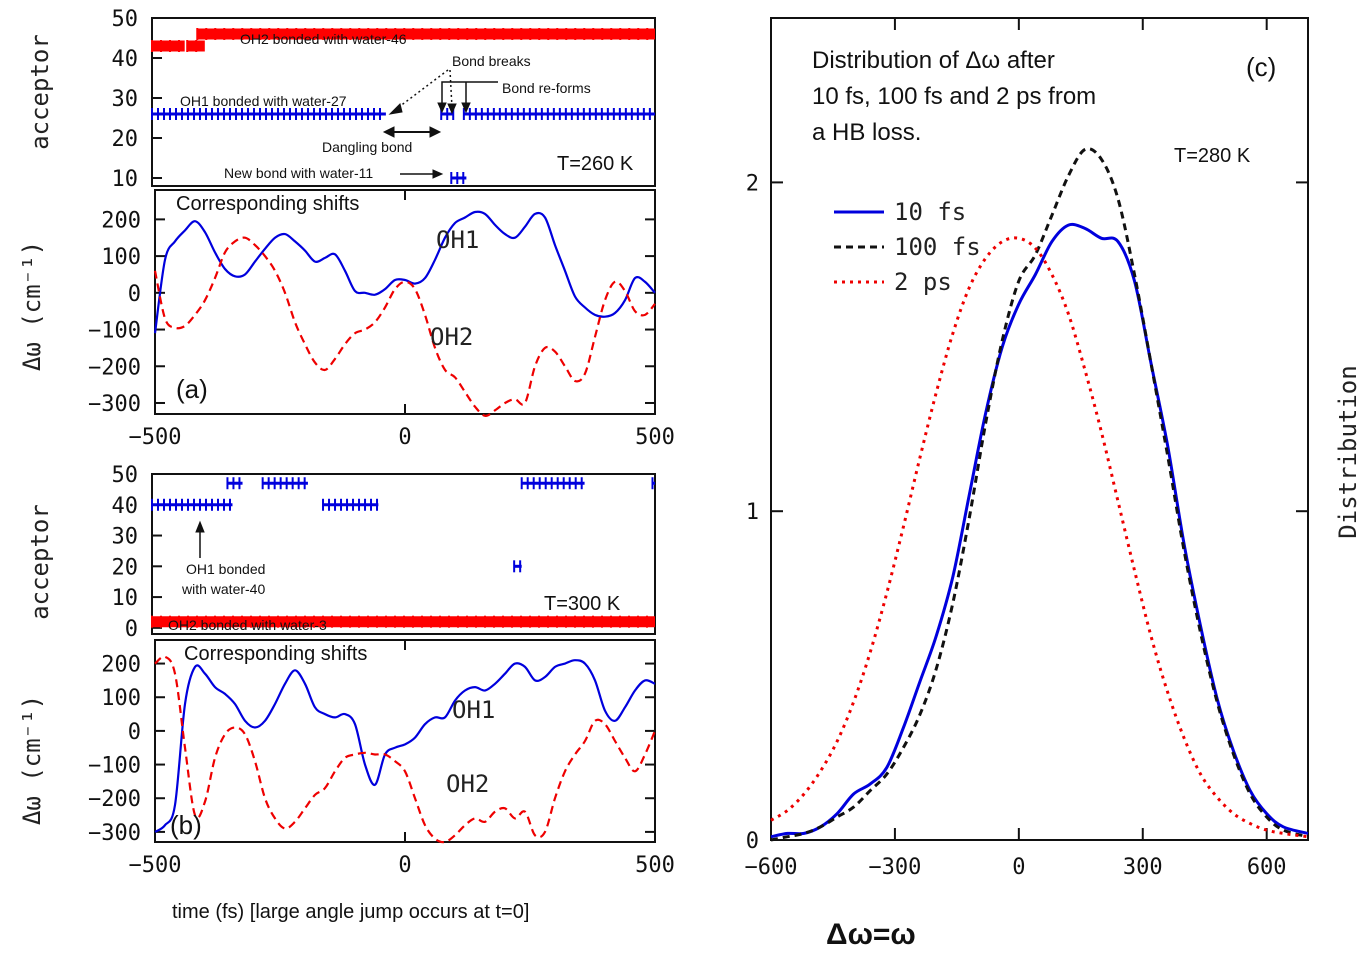 This screenshot has width=1363, height=956. Describe the element at coordinates (40, 92) in the screenshot. I see `panel-a-top-ylabel: acceptor` at that location.